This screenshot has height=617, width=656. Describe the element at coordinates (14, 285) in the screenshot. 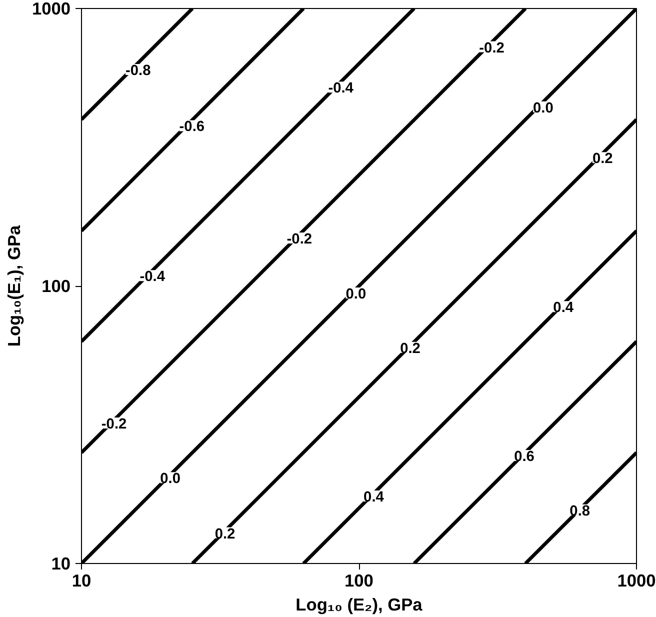

I see `y-axis-title: Log₁₀(E₁), GPa` at that location.